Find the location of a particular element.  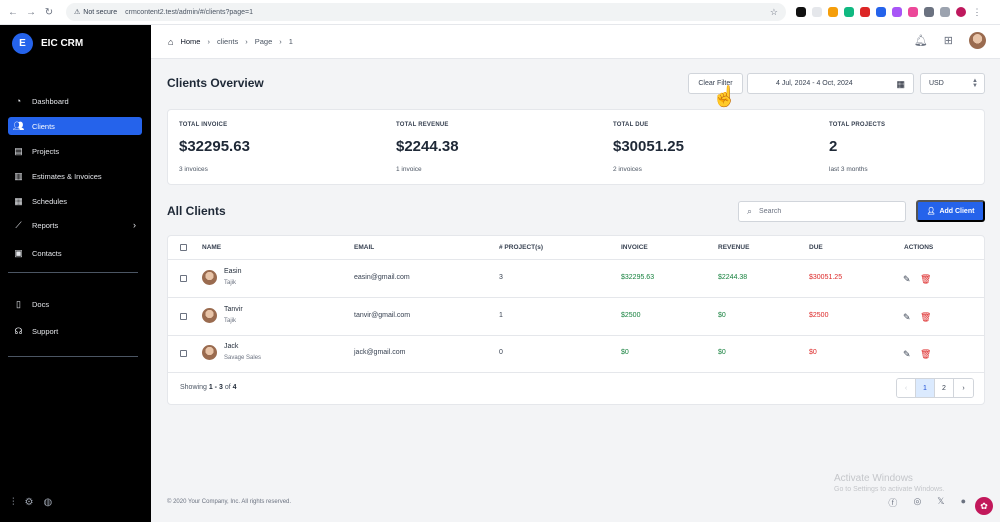

sidebar-item-label: Estimates & Invoices is located at coordinates (67, 176).